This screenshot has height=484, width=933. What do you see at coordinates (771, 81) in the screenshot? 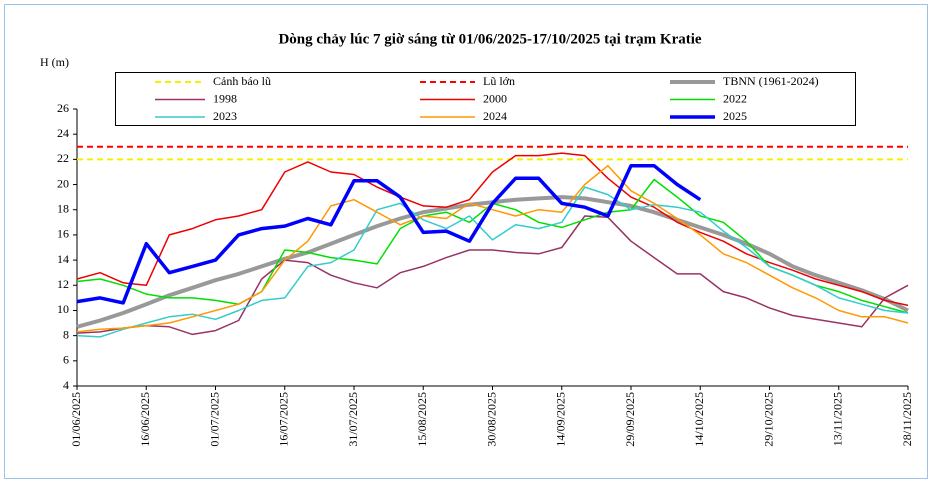
I see `legend-label: TBNN (1961-2024)` at bounding box center [771, 81].